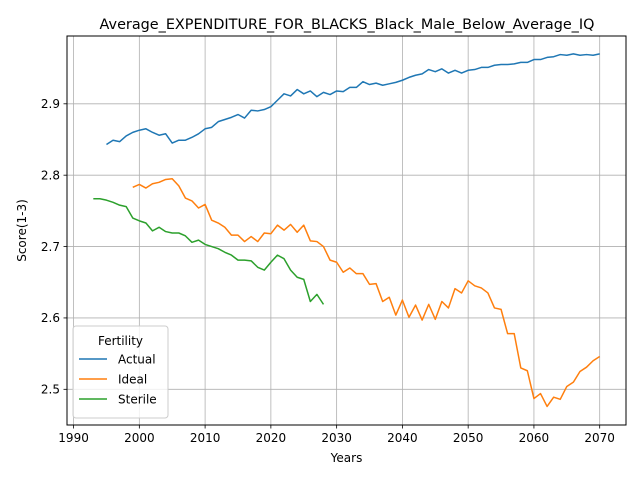  What do you see at coordinates (132, 379) in the screenshot?
I see `legend-label-ideal: Ideal` at bounding box center [132, 379].